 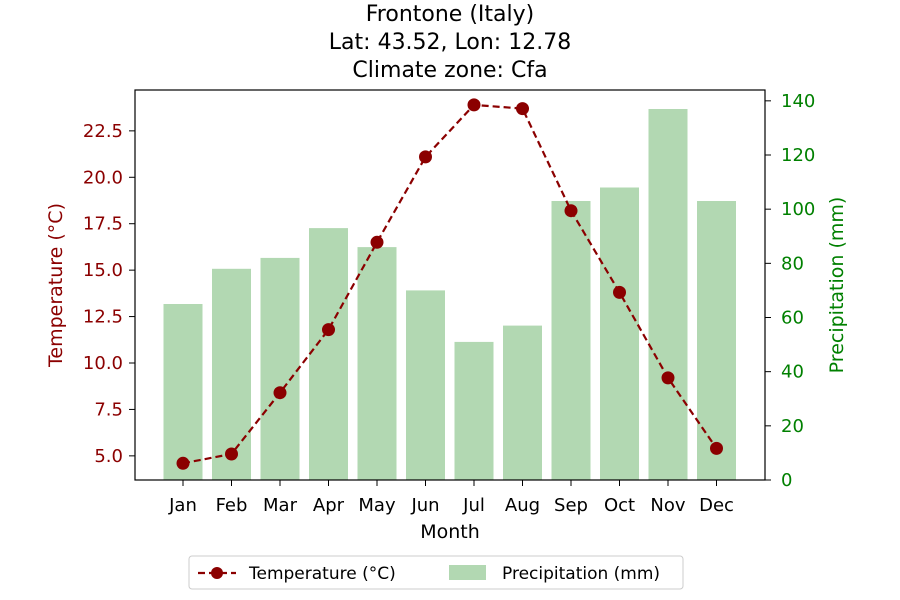 What do you see at coordinates (103, 177) in the screenshot?
I see `y-left-tick-label: 20.0` at bounding box center [103, 177].